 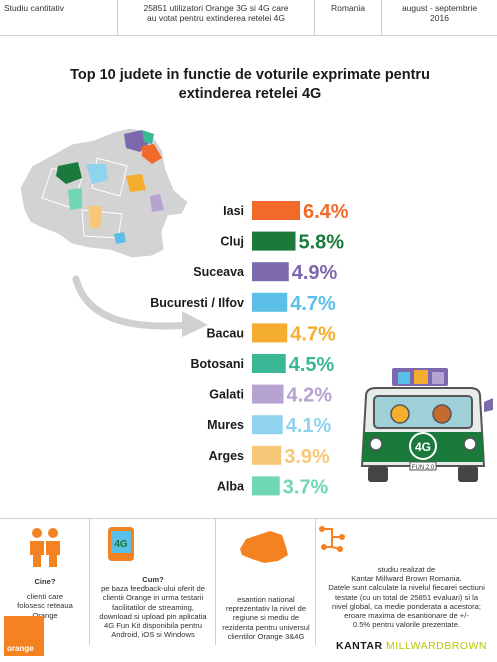 I want to click on map-galati, so click(x=157, y=203).